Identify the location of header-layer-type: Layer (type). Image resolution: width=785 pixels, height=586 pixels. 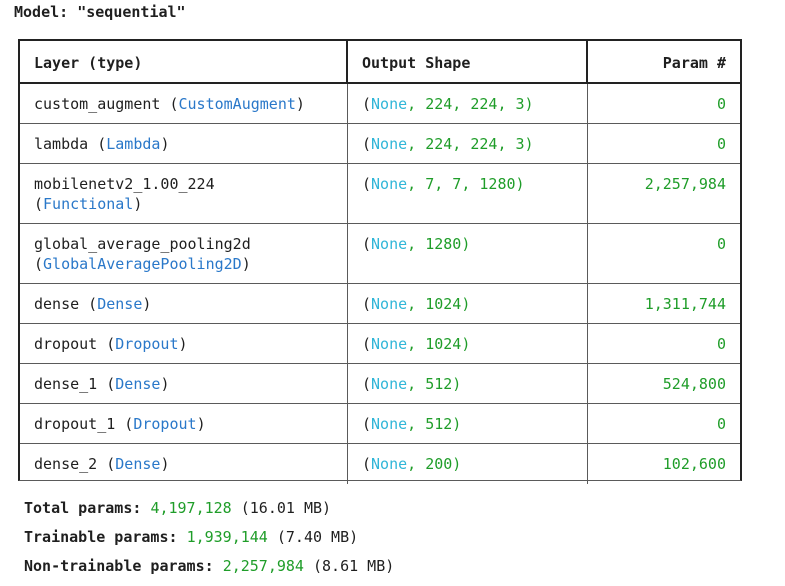
(184, 61).